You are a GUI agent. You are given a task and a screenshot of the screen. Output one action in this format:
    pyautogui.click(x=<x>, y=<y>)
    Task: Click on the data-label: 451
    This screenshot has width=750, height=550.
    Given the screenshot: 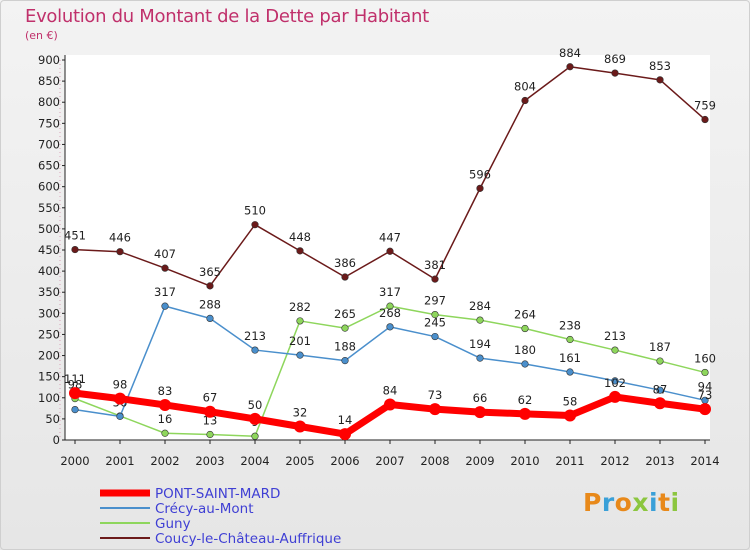 What is the action you would take?
    pyautogui.click(x=75, y=236)
    